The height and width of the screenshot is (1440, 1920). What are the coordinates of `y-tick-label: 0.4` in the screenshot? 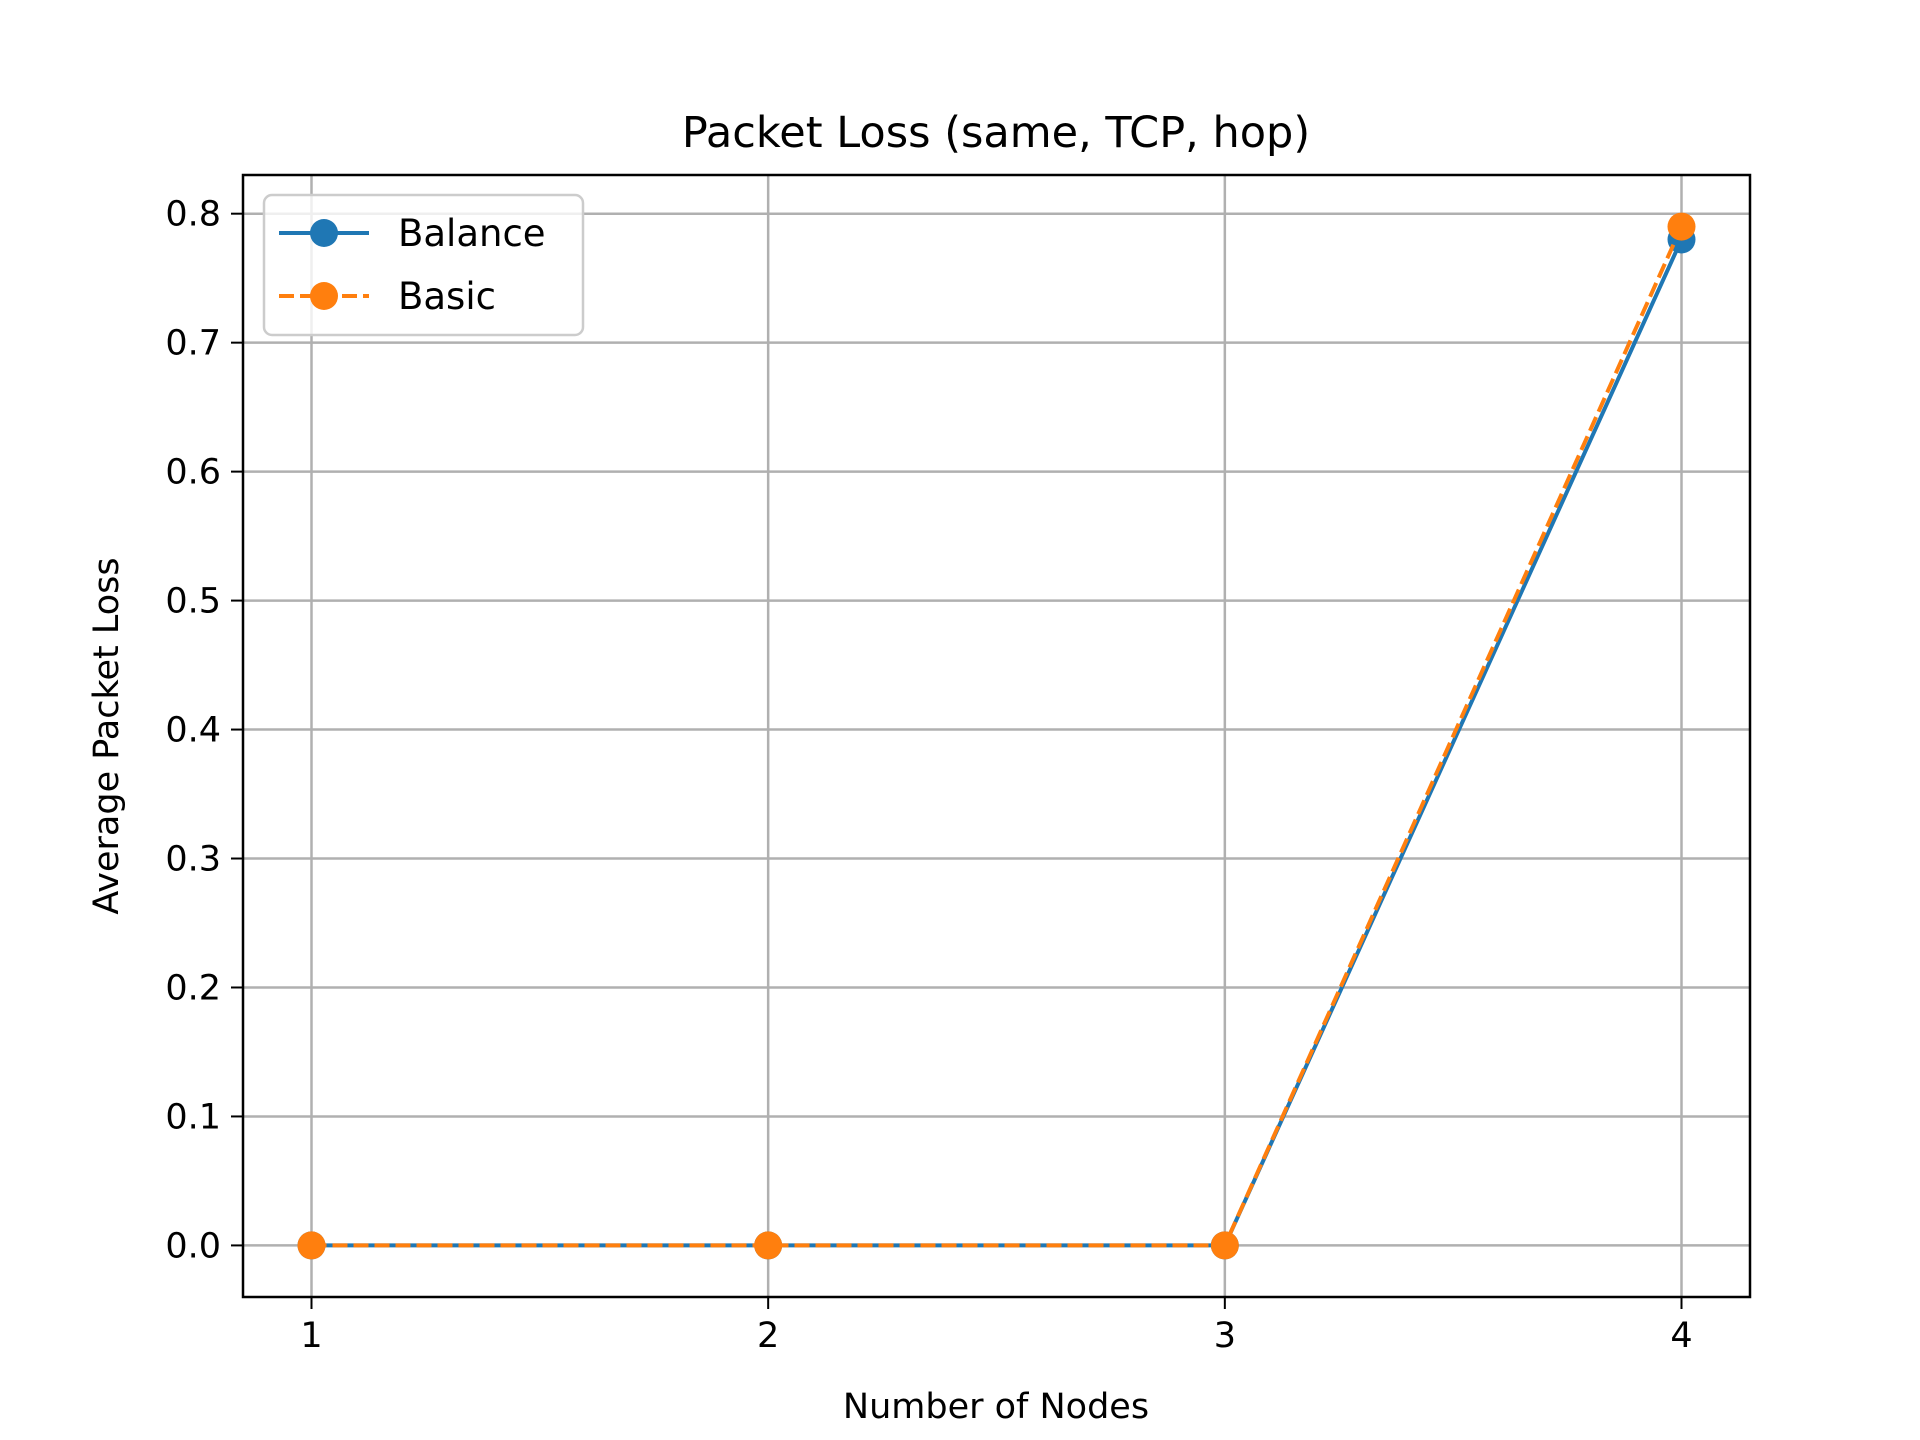 It's located at (193, 731).